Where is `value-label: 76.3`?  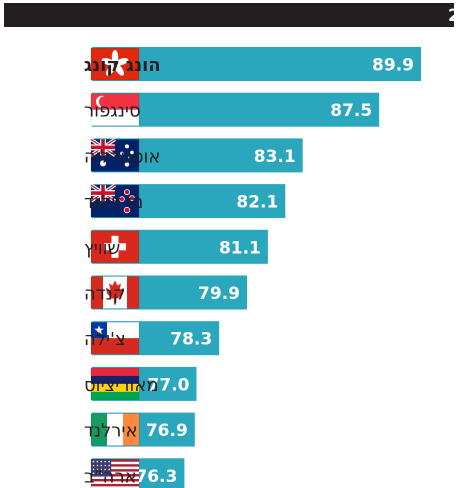 value-label: 76.3 is located at coordinates (156, 477).